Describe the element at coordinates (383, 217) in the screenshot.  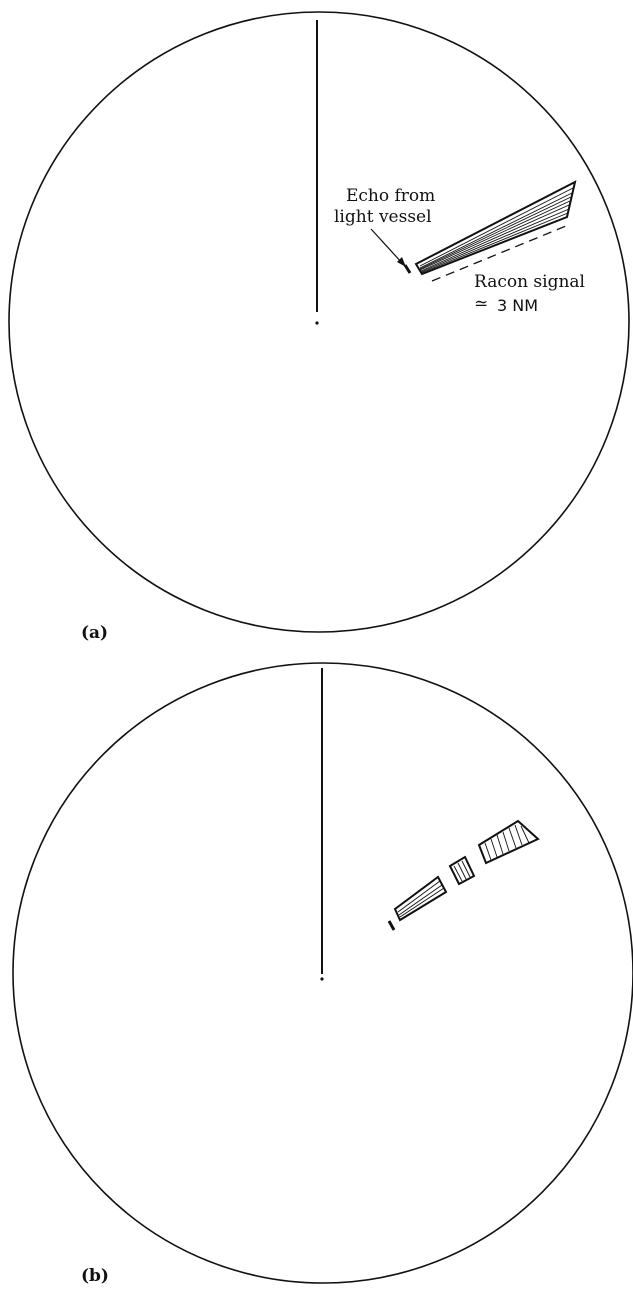
I see `echo-label-line2: light vessel` at that location.